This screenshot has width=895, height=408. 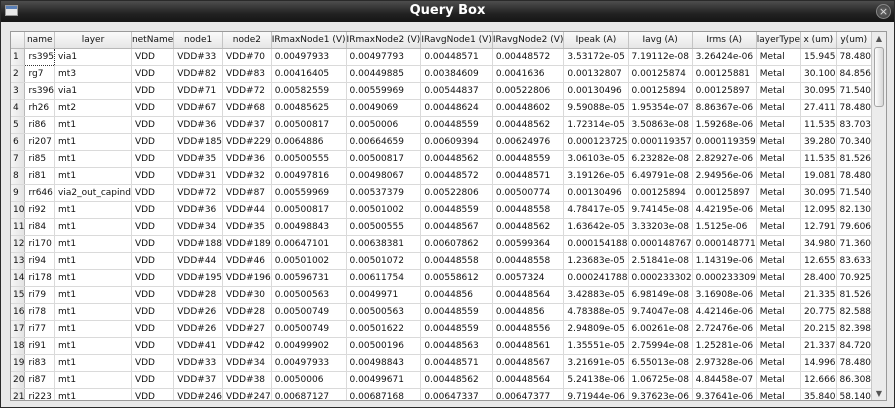 What do you see at coordinates (309, 108) in the screenshot?
I see `table-cell: 0.00485625` at bounding box center [309, 108].